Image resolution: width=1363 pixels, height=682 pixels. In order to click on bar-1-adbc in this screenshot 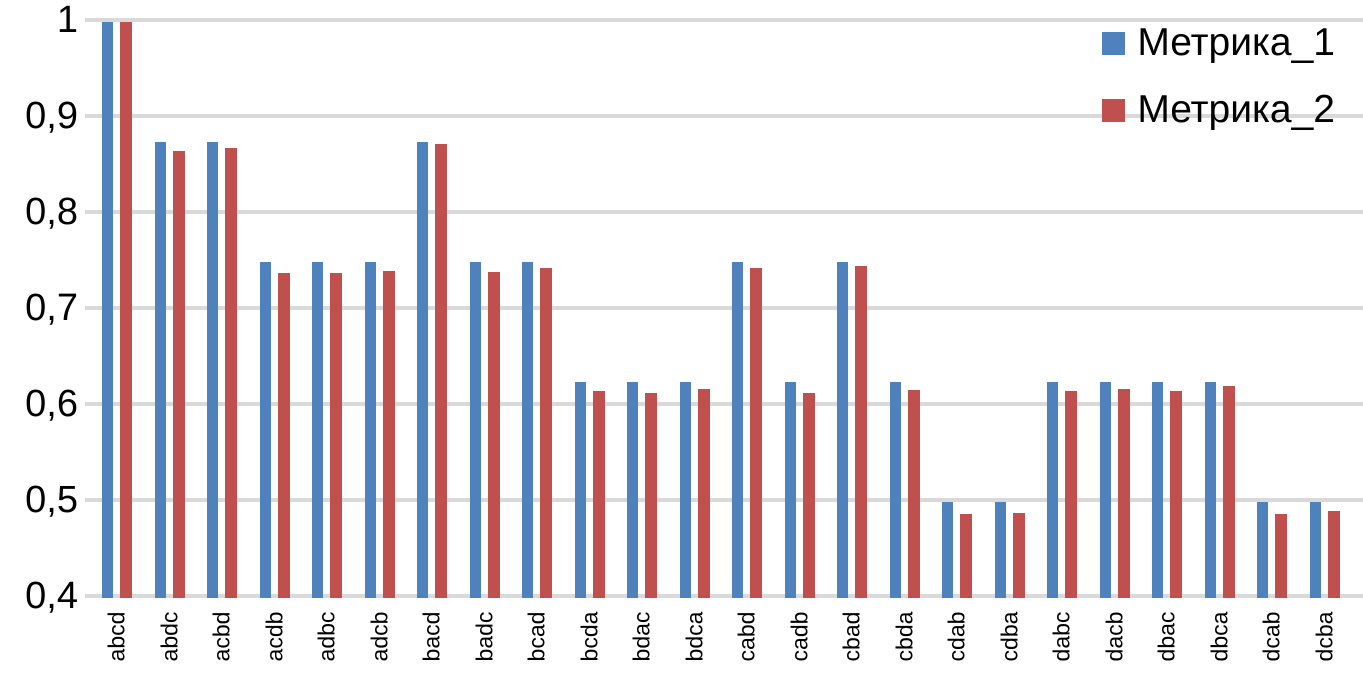, I will do `click(317, 430)`.